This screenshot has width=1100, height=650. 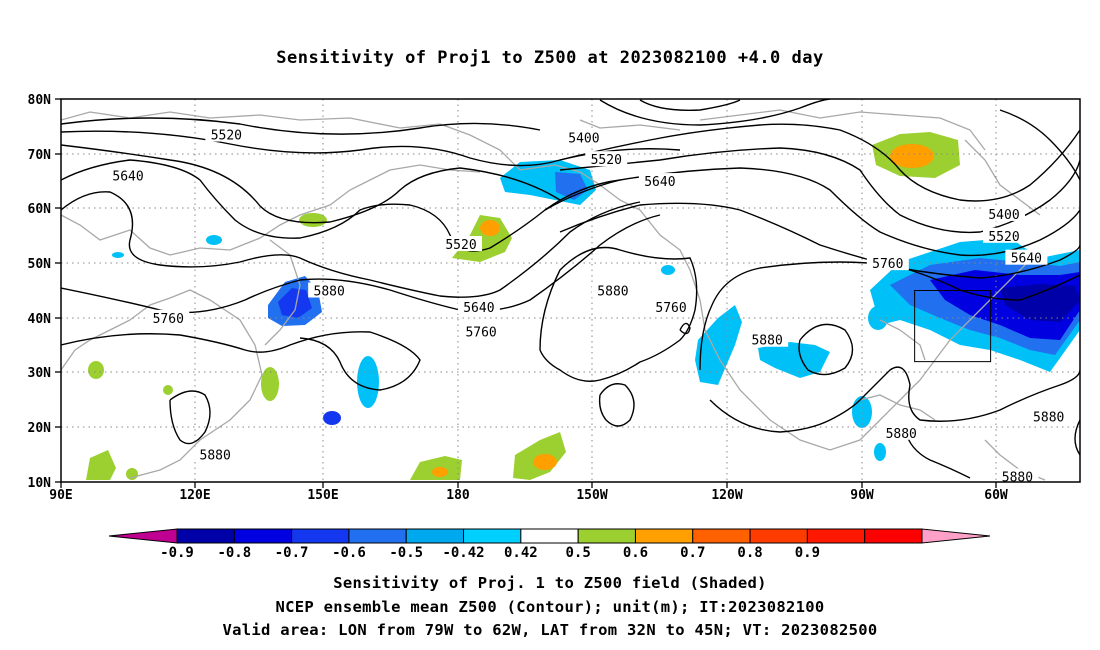 I want to click on lat-label: 40N, so click(x=40, y=319).